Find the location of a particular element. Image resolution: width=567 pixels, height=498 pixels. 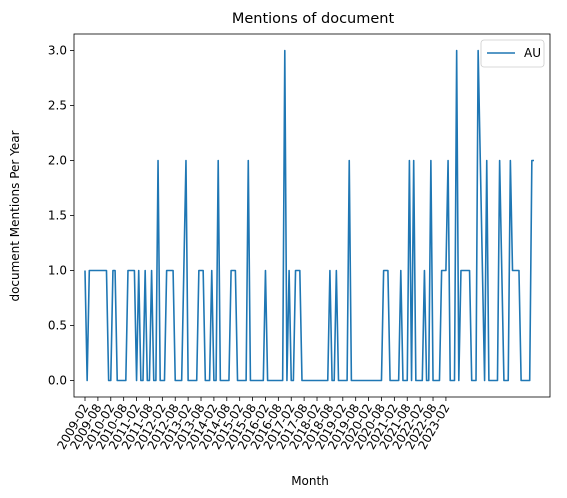

chart-title: Mentions of document is located at coordinates (313, 19).